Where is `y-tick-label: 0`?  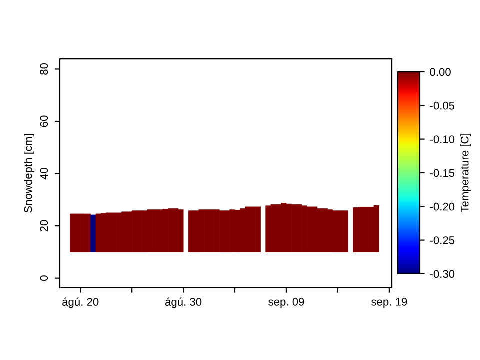
y-tick-label: 0 is located at coordinates (44, 278).